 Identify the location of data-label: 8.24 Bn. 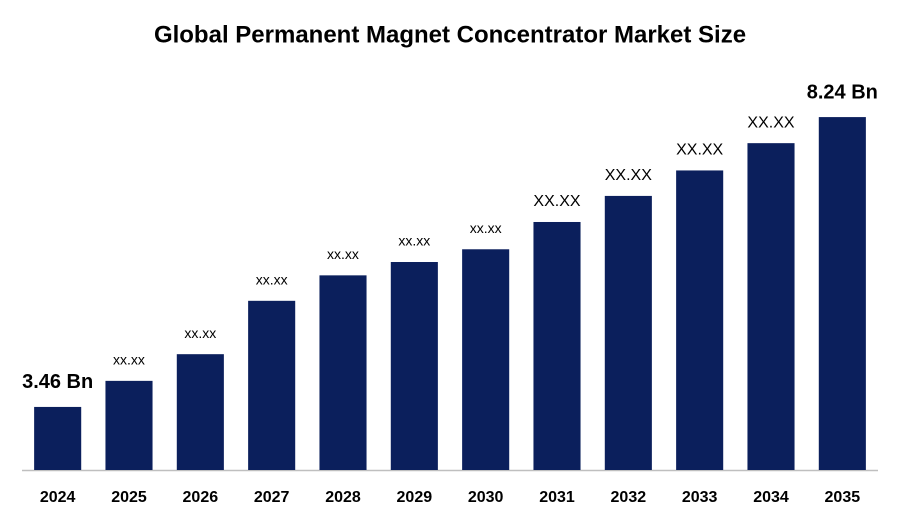
(842, 92).